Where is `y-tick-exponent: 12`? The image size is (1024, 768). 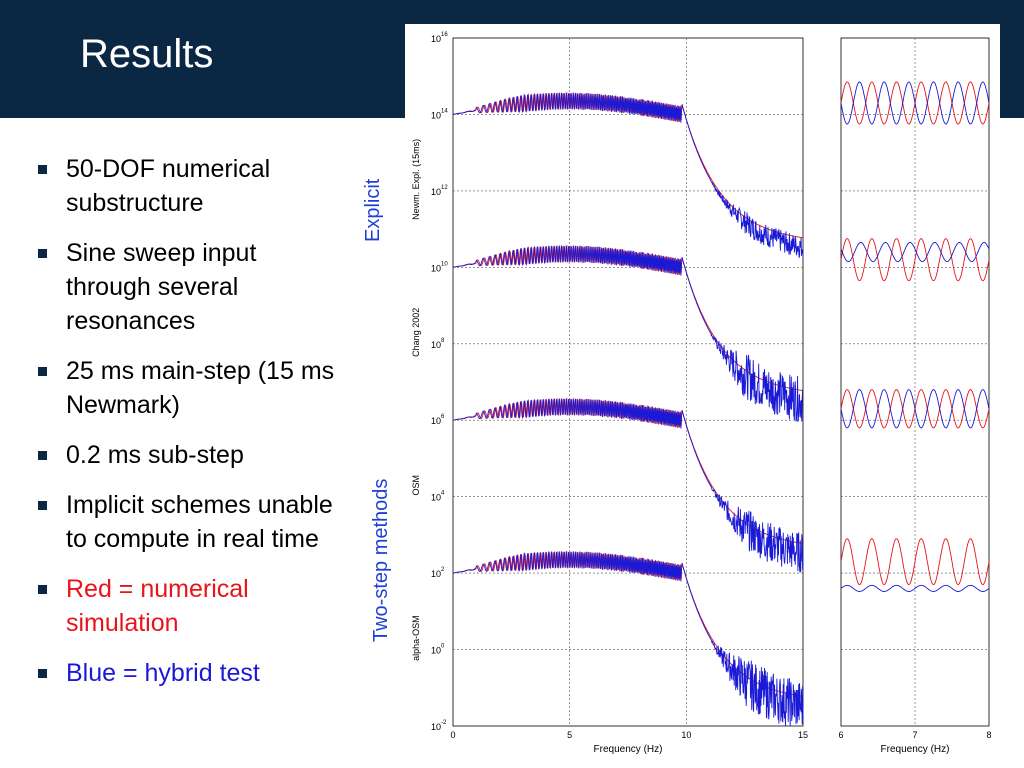
y-tick-exponent: 12 is located at coordinates (444, 188).